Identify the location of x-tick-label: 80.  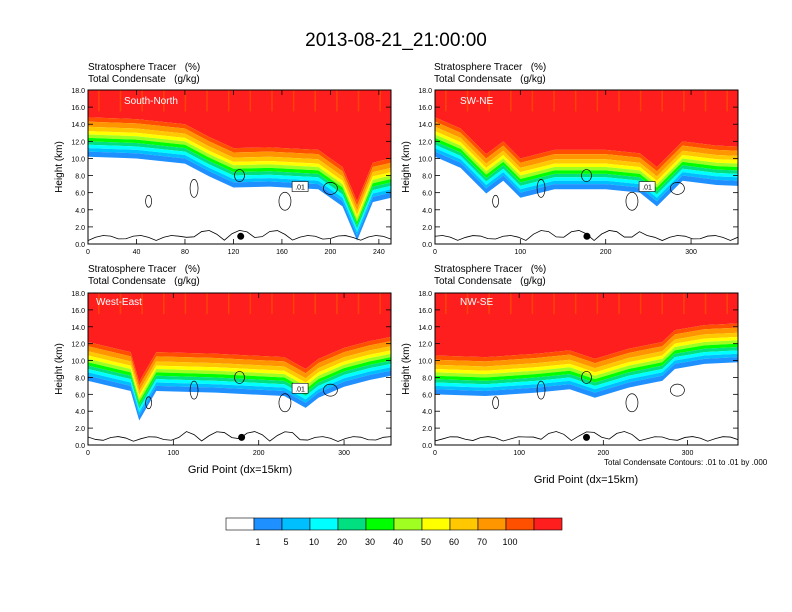
(185, 252).